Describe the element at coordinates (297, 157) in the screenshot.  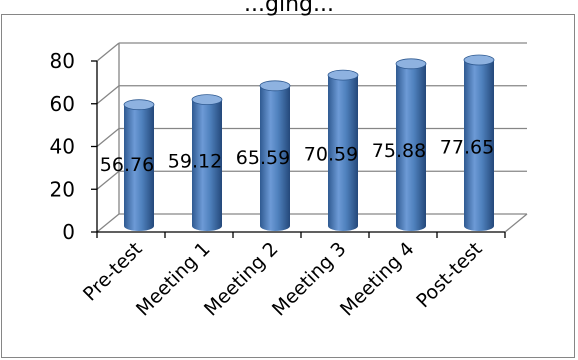
I see `data-labels: 56.76 59.12 65.59 70.59 75.88 77.65` at that location.